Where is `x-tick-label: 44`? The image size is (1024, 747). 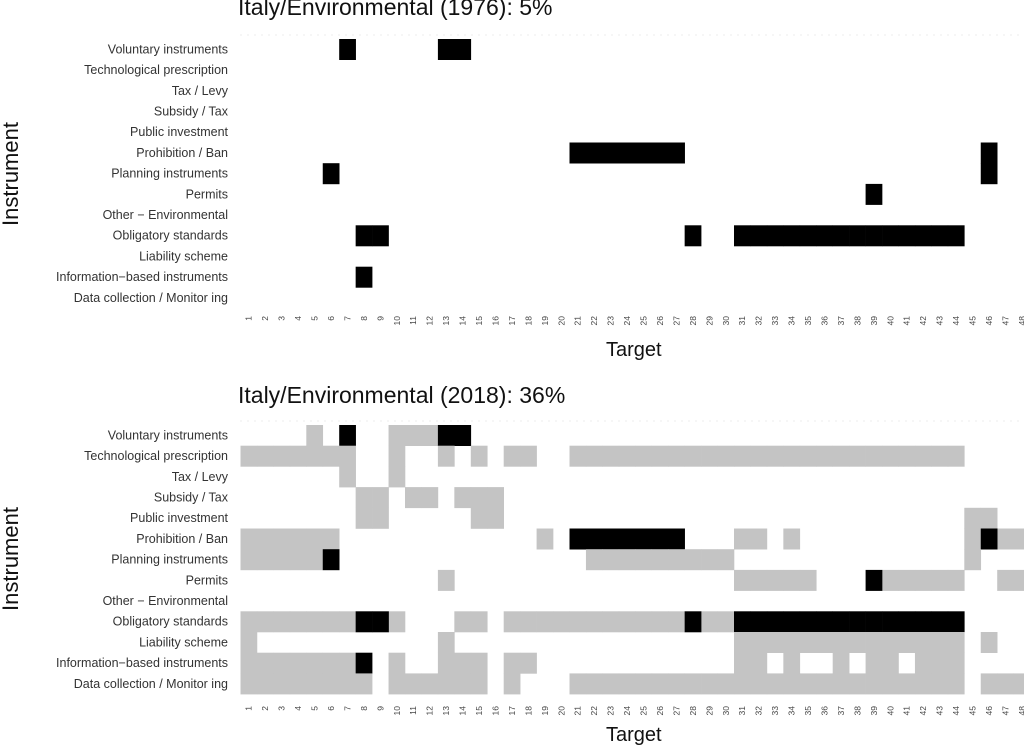
x-tick-label: 44 is located at coordinates (956, 321).